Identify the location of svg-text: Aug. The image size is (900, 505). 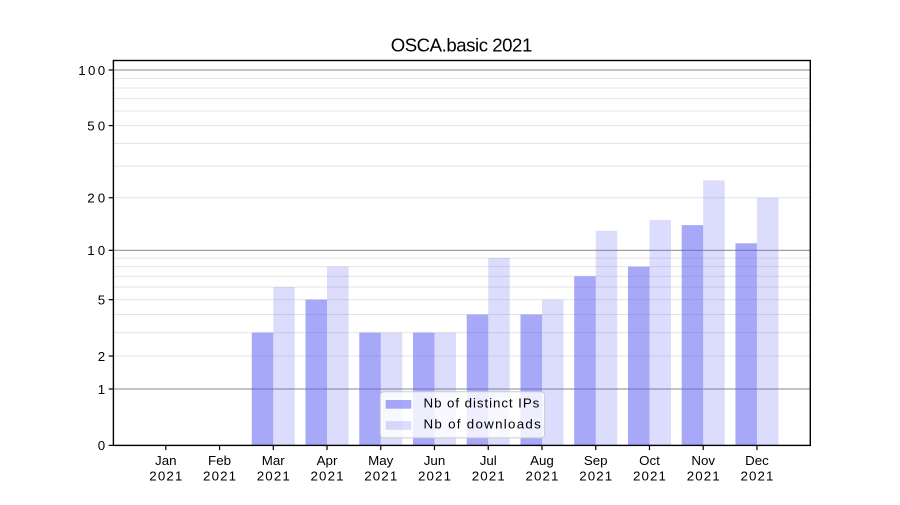
(542, 460).